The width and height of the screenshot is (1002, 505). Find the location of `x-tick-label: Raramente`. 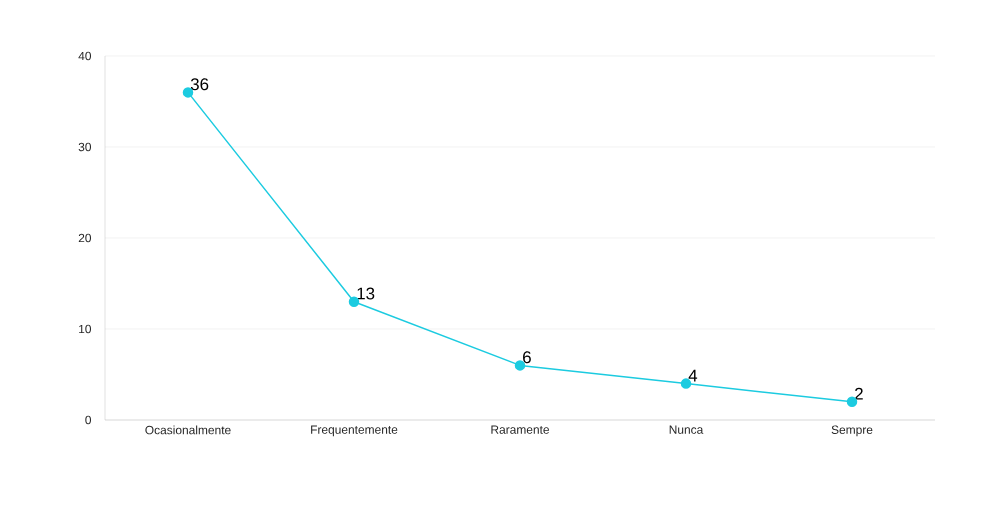

x-tick-label: Raramente is located at coordinates (520, 429).